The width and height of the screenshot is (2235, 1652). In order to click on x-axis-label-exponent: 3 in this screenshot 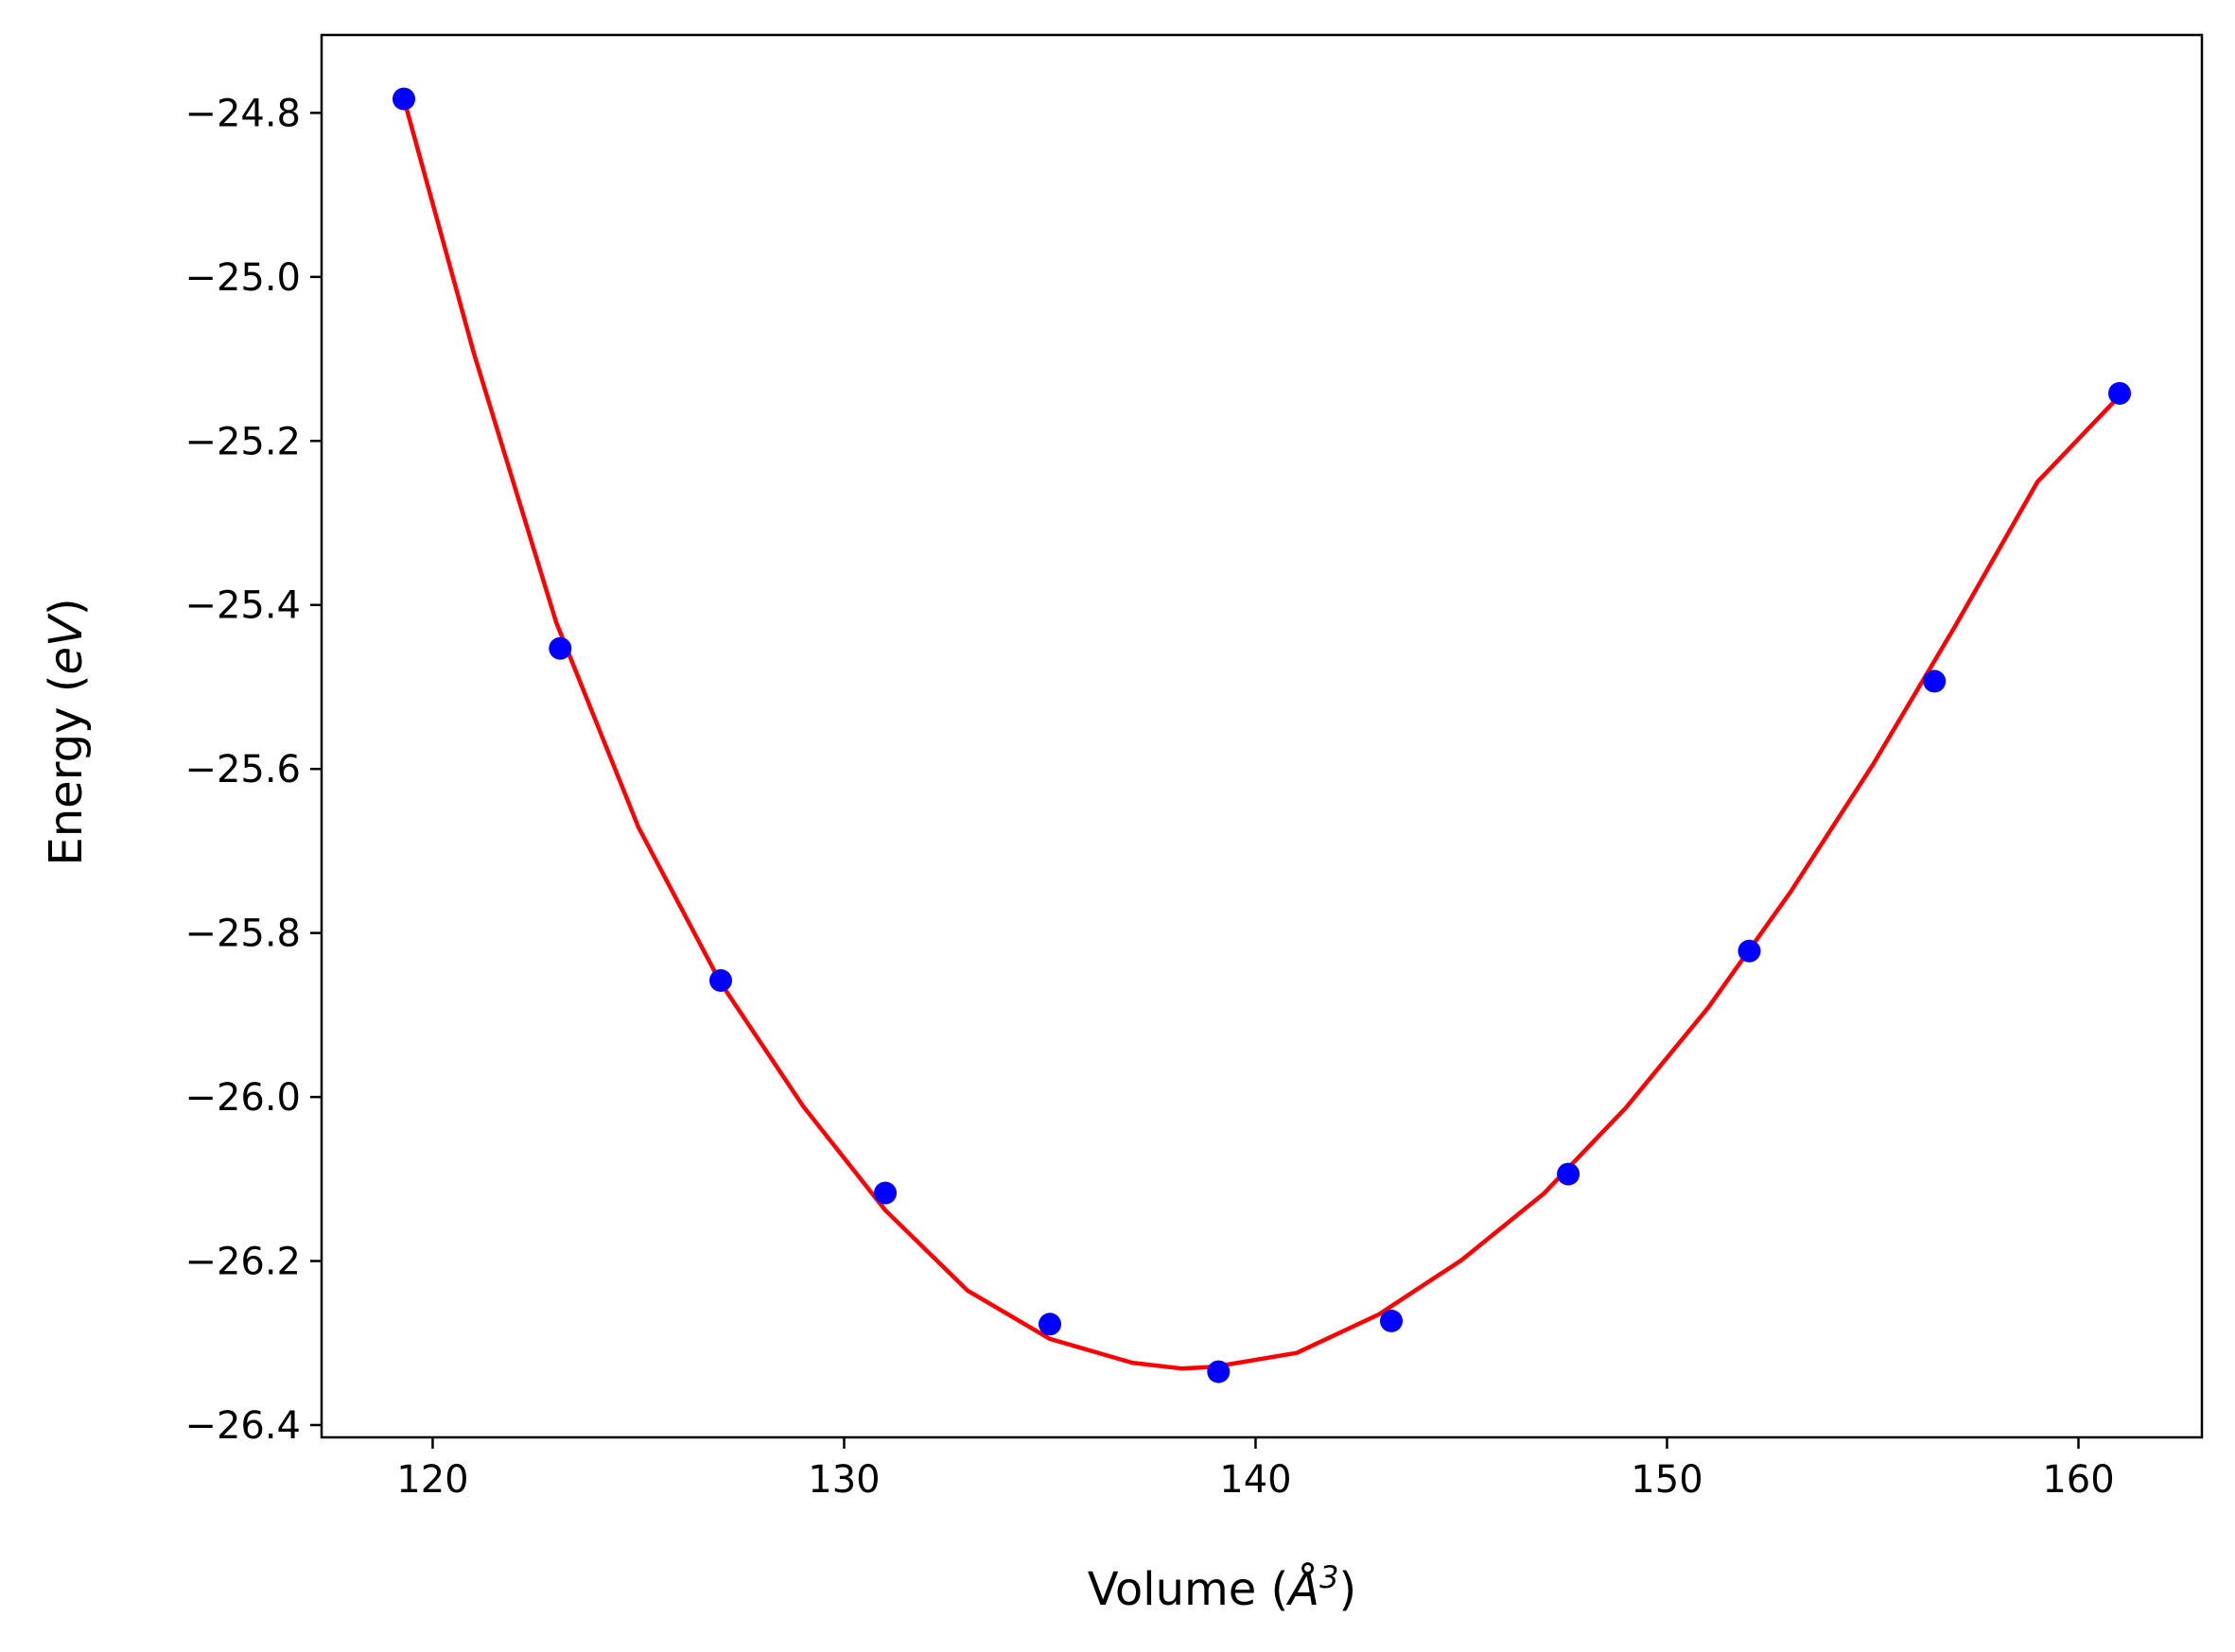, I will do `click(1328, 1577)`.